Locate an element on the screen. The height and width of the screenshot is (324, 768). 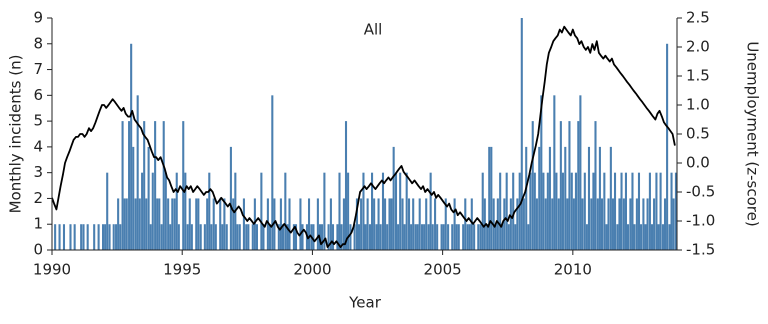
y2-tick-label: 0.0 is located at coordinates (698, 163).